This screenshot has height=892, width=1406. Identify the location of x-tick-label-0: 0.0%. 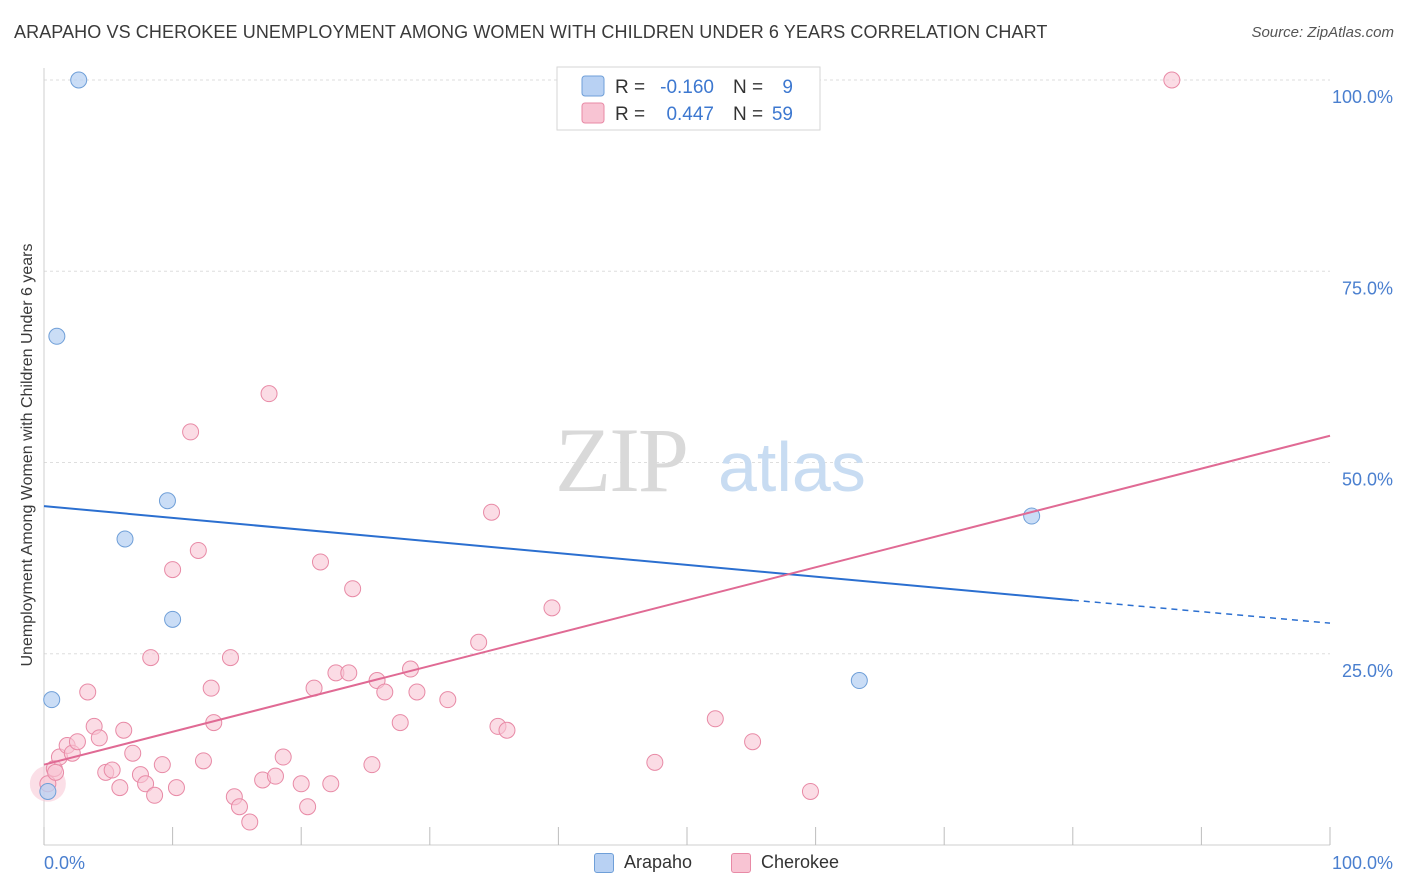
(64, 863).